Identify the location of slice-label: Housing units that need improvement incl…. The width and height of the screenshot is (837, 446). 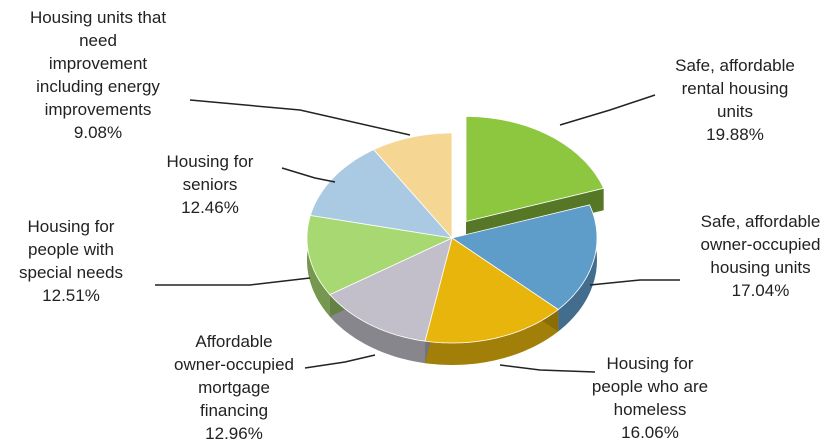
(98, 75).